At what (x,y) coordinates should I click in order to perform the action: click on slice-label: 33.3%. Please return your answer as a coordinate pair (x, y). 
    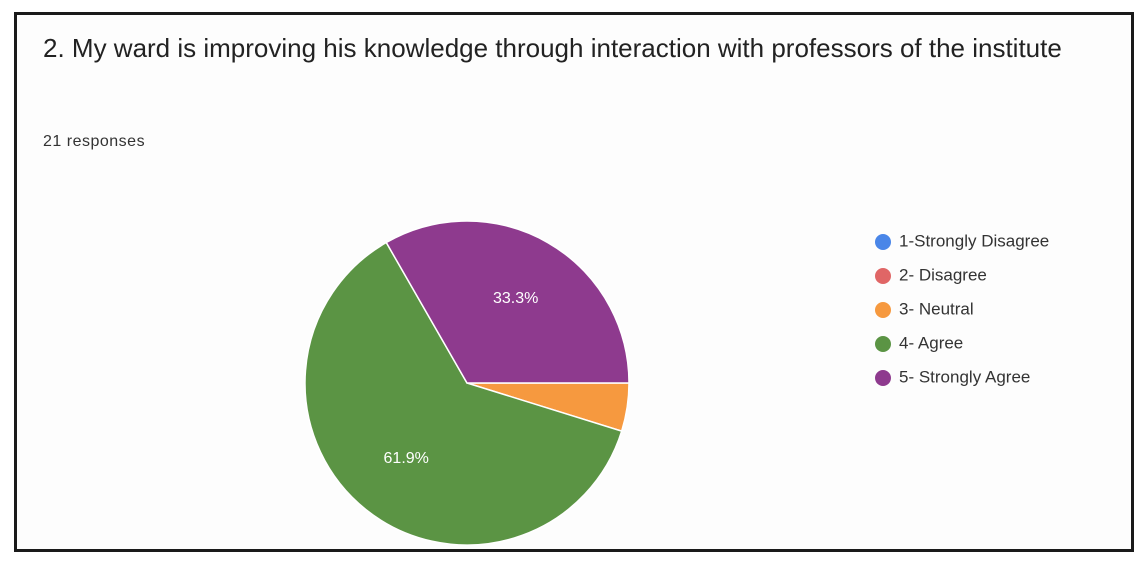
    Looking at the image, I should click on (515, 298).